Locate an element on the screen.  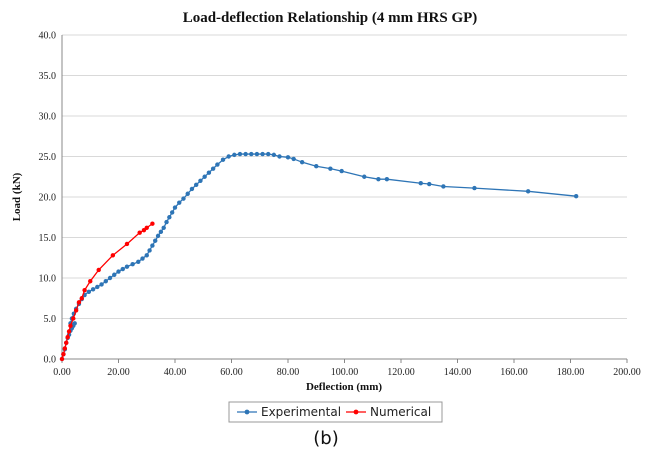
legend-marker-experimental is located at coordinates (247, 412).